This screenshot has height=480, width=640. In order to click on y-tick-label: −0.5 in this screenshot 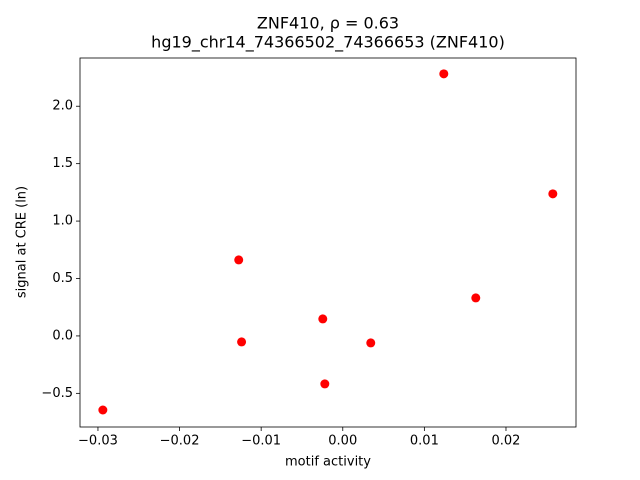, I will do `click(57, 393)`.